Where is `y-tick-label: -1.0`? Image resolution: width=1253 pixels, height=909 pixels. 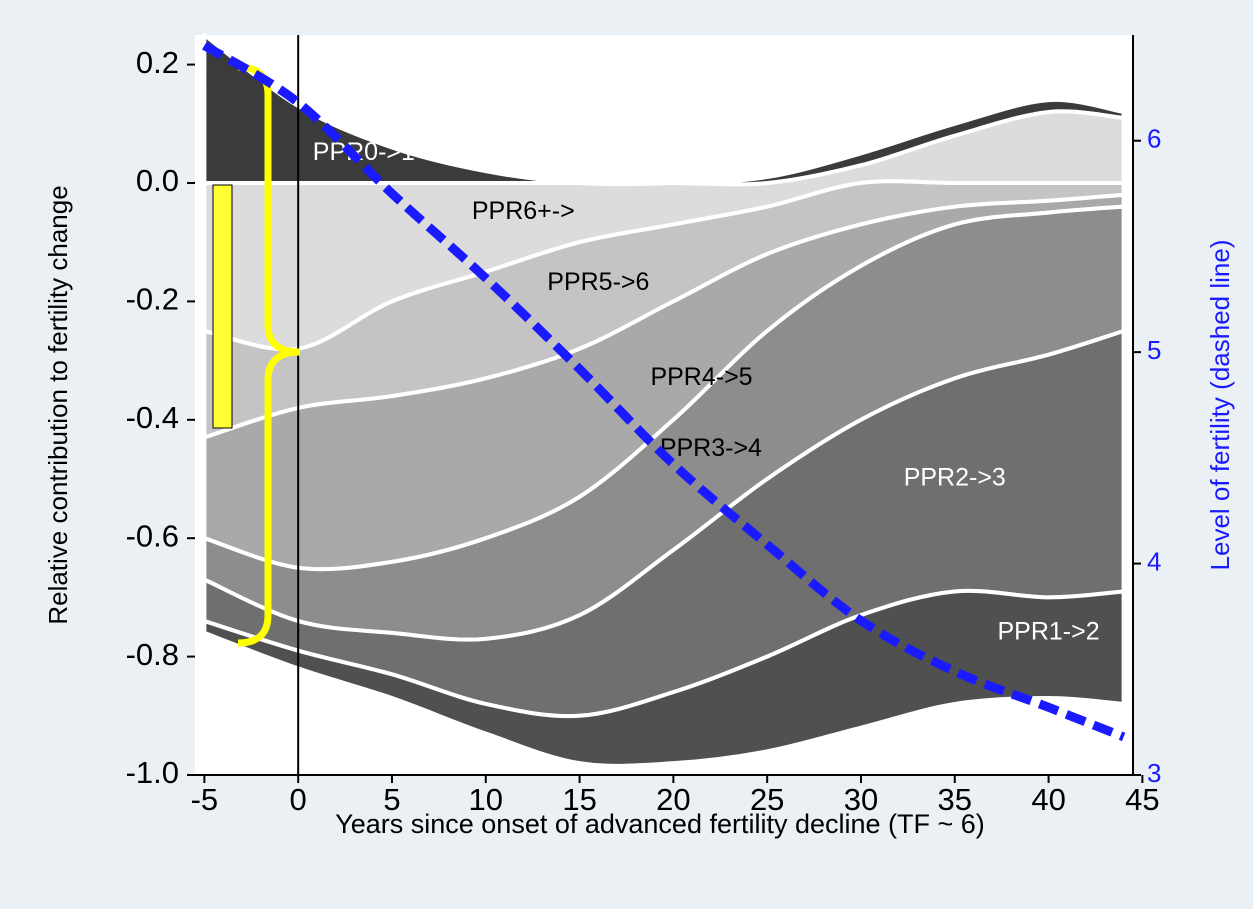
y-tick-label: -1.0 is located at coordinates (152, 772).